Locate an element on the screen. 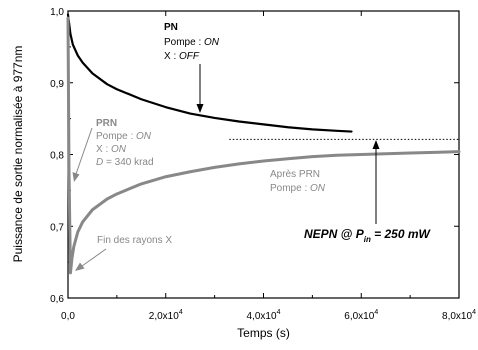 The height and width of the screenshot is (350, 478). annotation-pn: PN Pompe : ON X : OFF is located at coordinates (192, 67).